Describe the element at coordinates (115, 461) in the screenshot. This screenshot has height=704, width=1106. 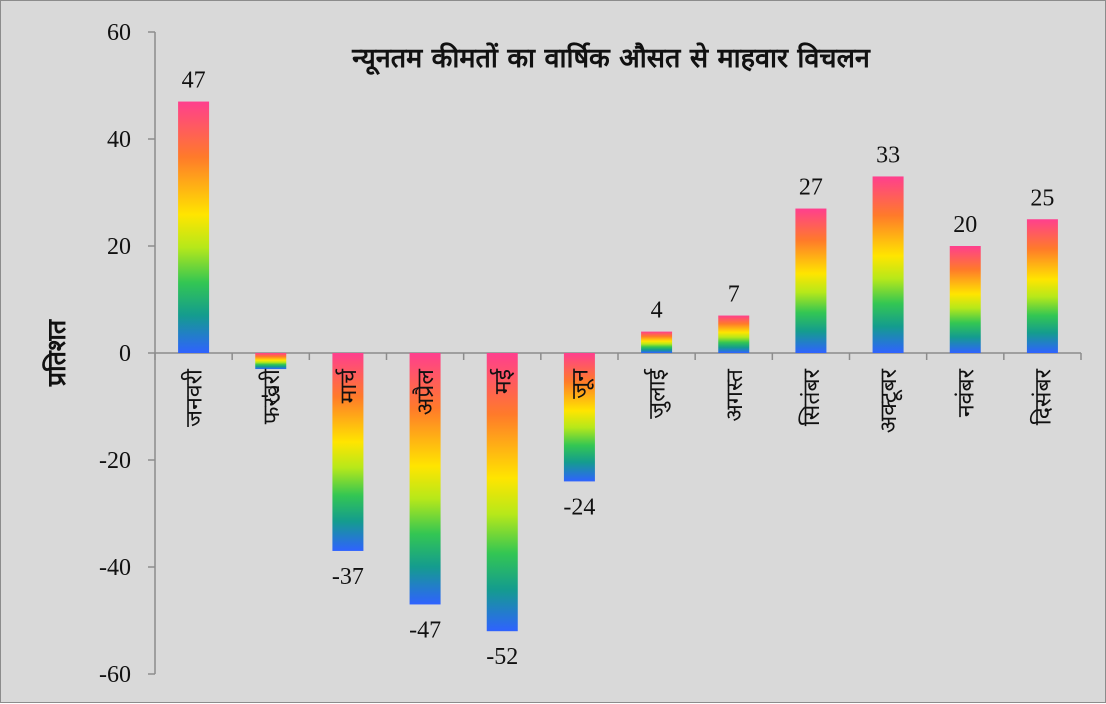
I see `y-tick-label: -20` at that location.